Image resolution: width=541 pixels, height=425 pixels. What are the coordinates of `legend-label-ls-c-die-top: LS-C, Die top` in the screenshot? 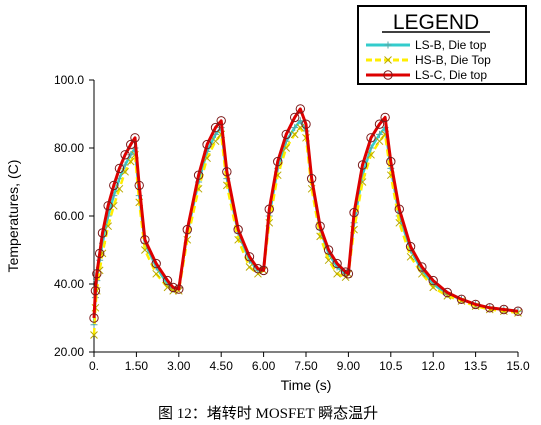 It's located at (451, 75).